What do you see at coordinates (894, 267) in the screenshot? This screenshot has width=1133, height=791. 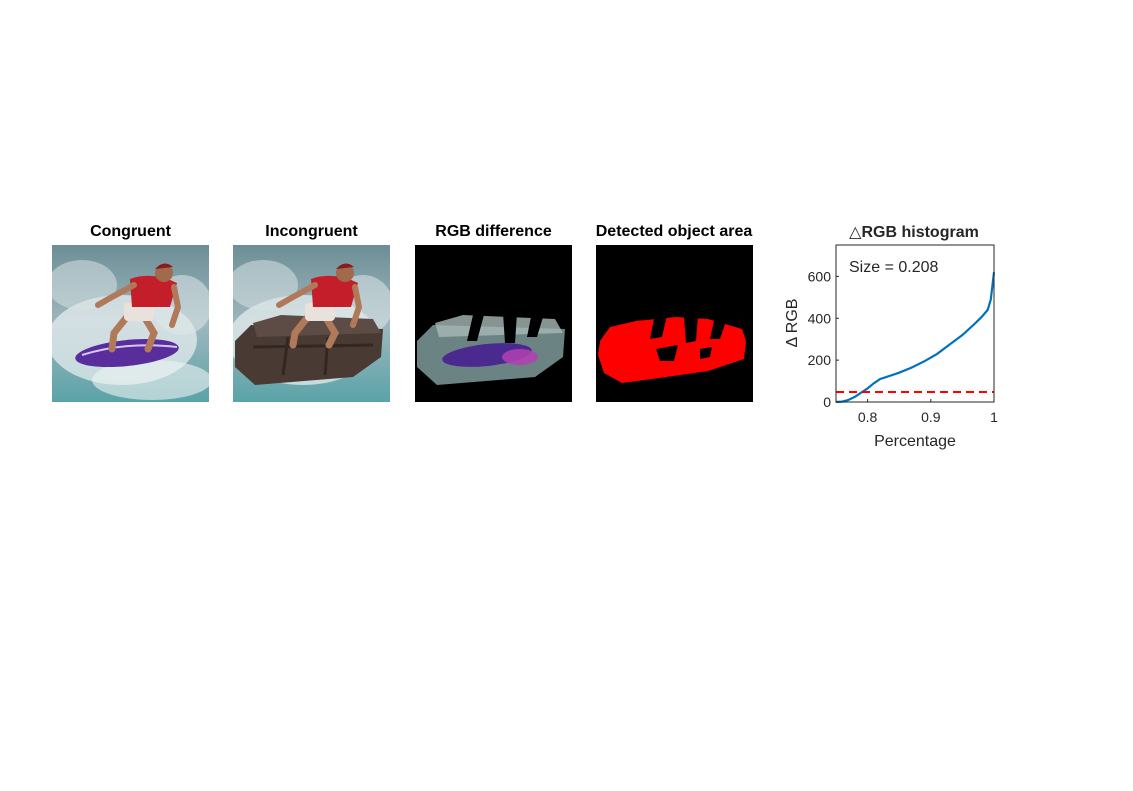 I see `size-annotation: Size = 0.208` at bounding box center [894, 267].